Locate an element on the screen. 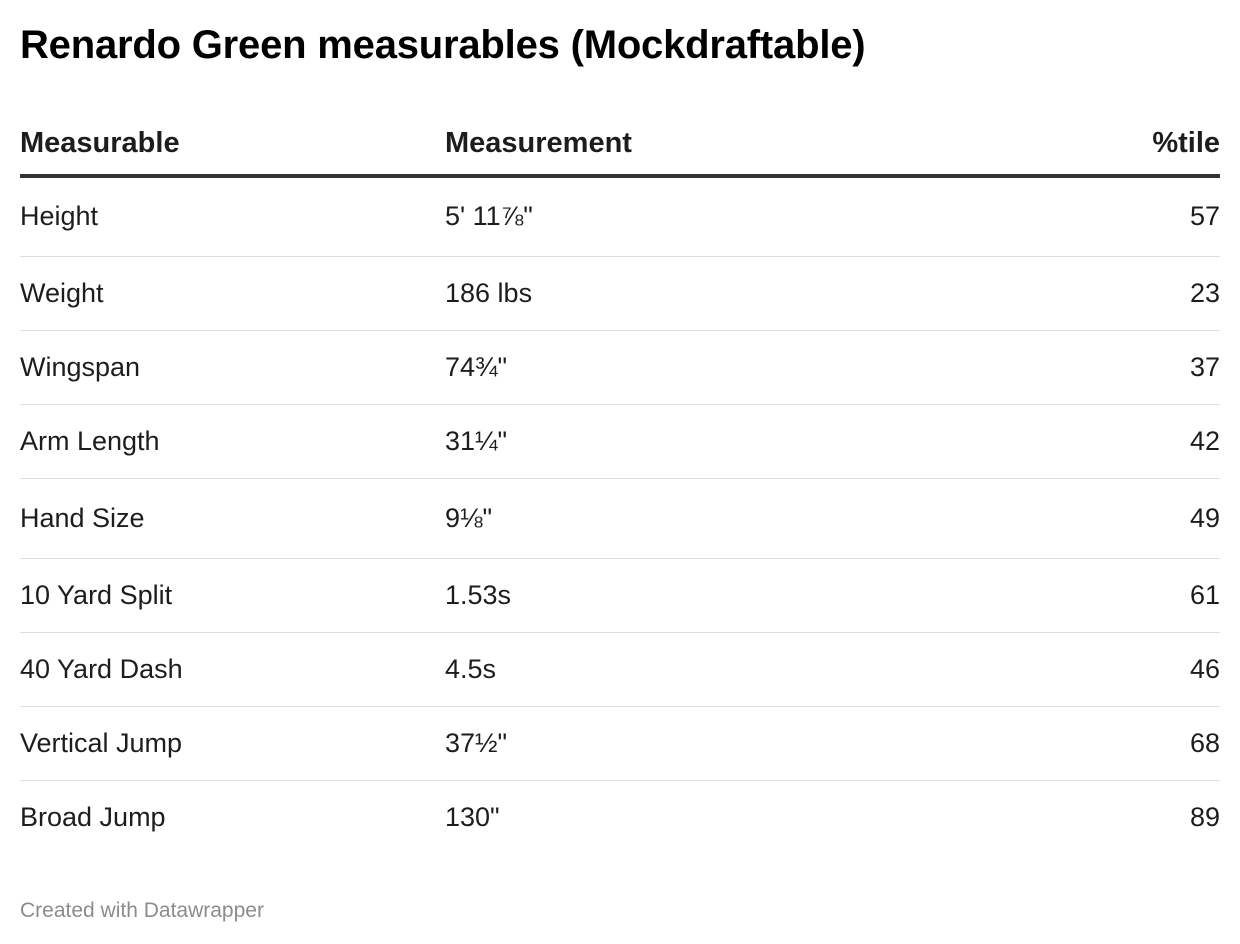 The height and width of the screenshot is (944, 1240). table-row: Height 5' 11⅞" 57 is located at coordinates (620, 216).